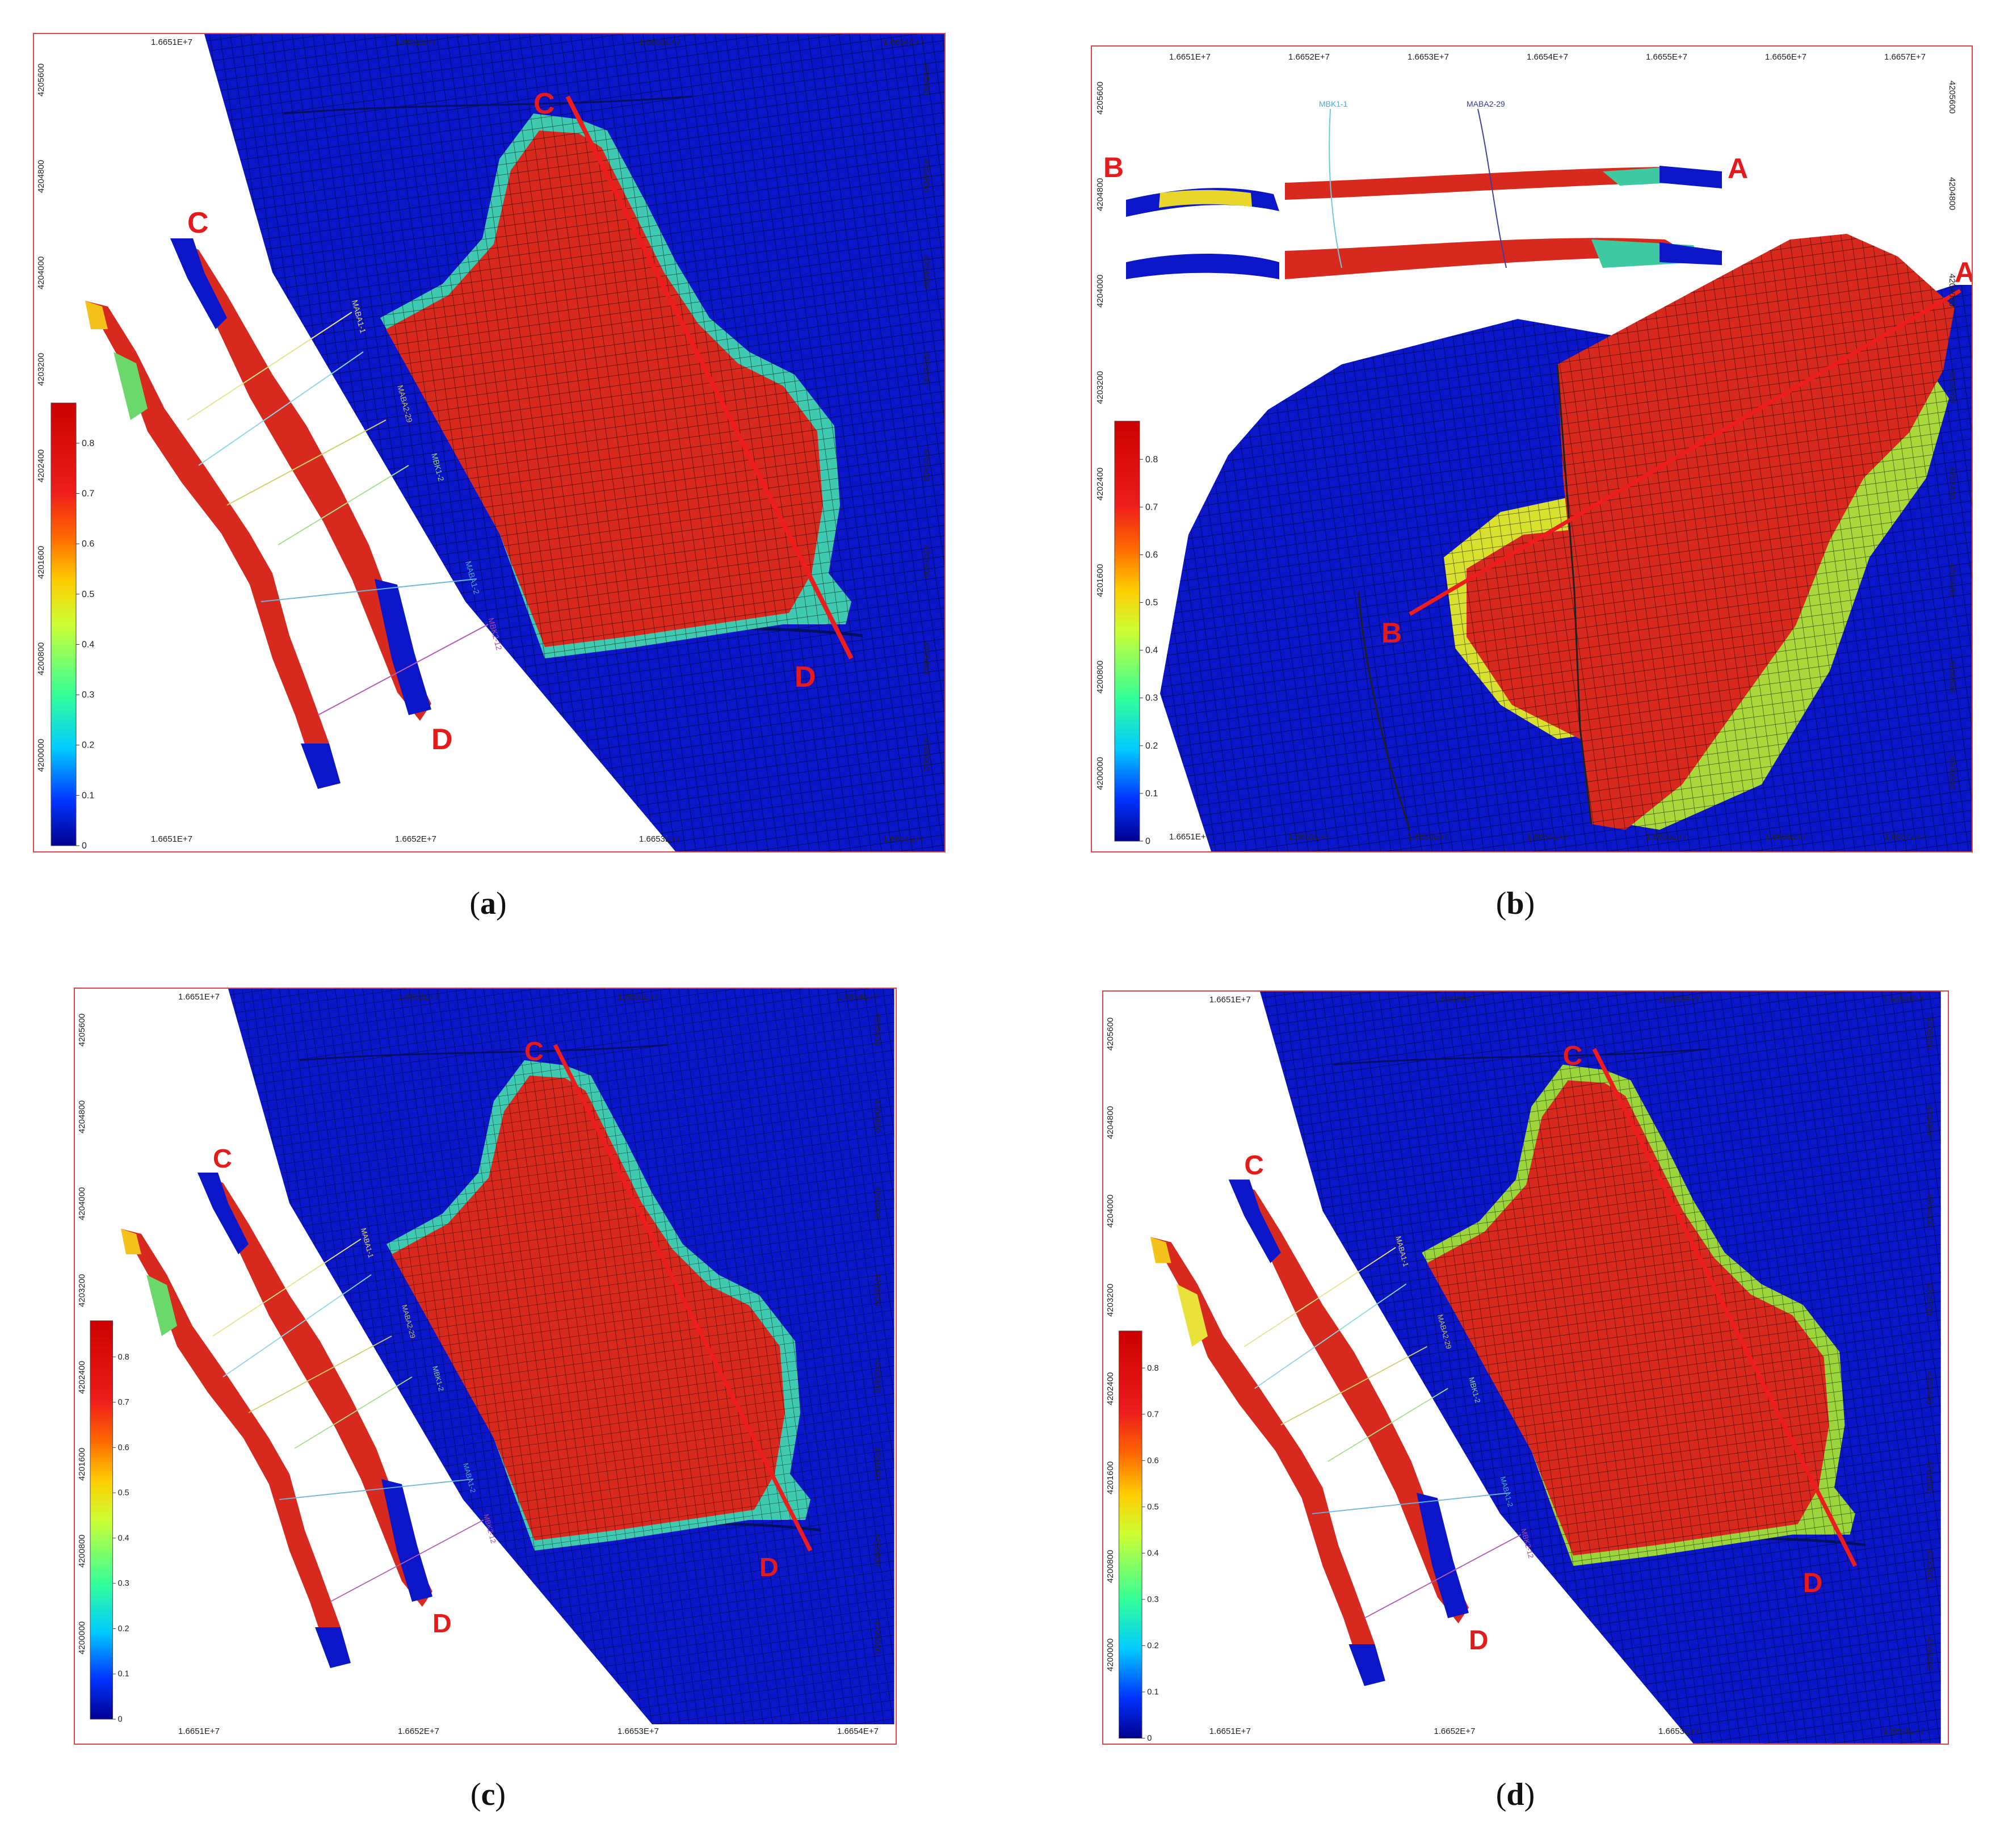 The image size is (2004, 1848). Describe the element at coordinates (1127, 631) in the screenshot. I see `colorbar` at that location.